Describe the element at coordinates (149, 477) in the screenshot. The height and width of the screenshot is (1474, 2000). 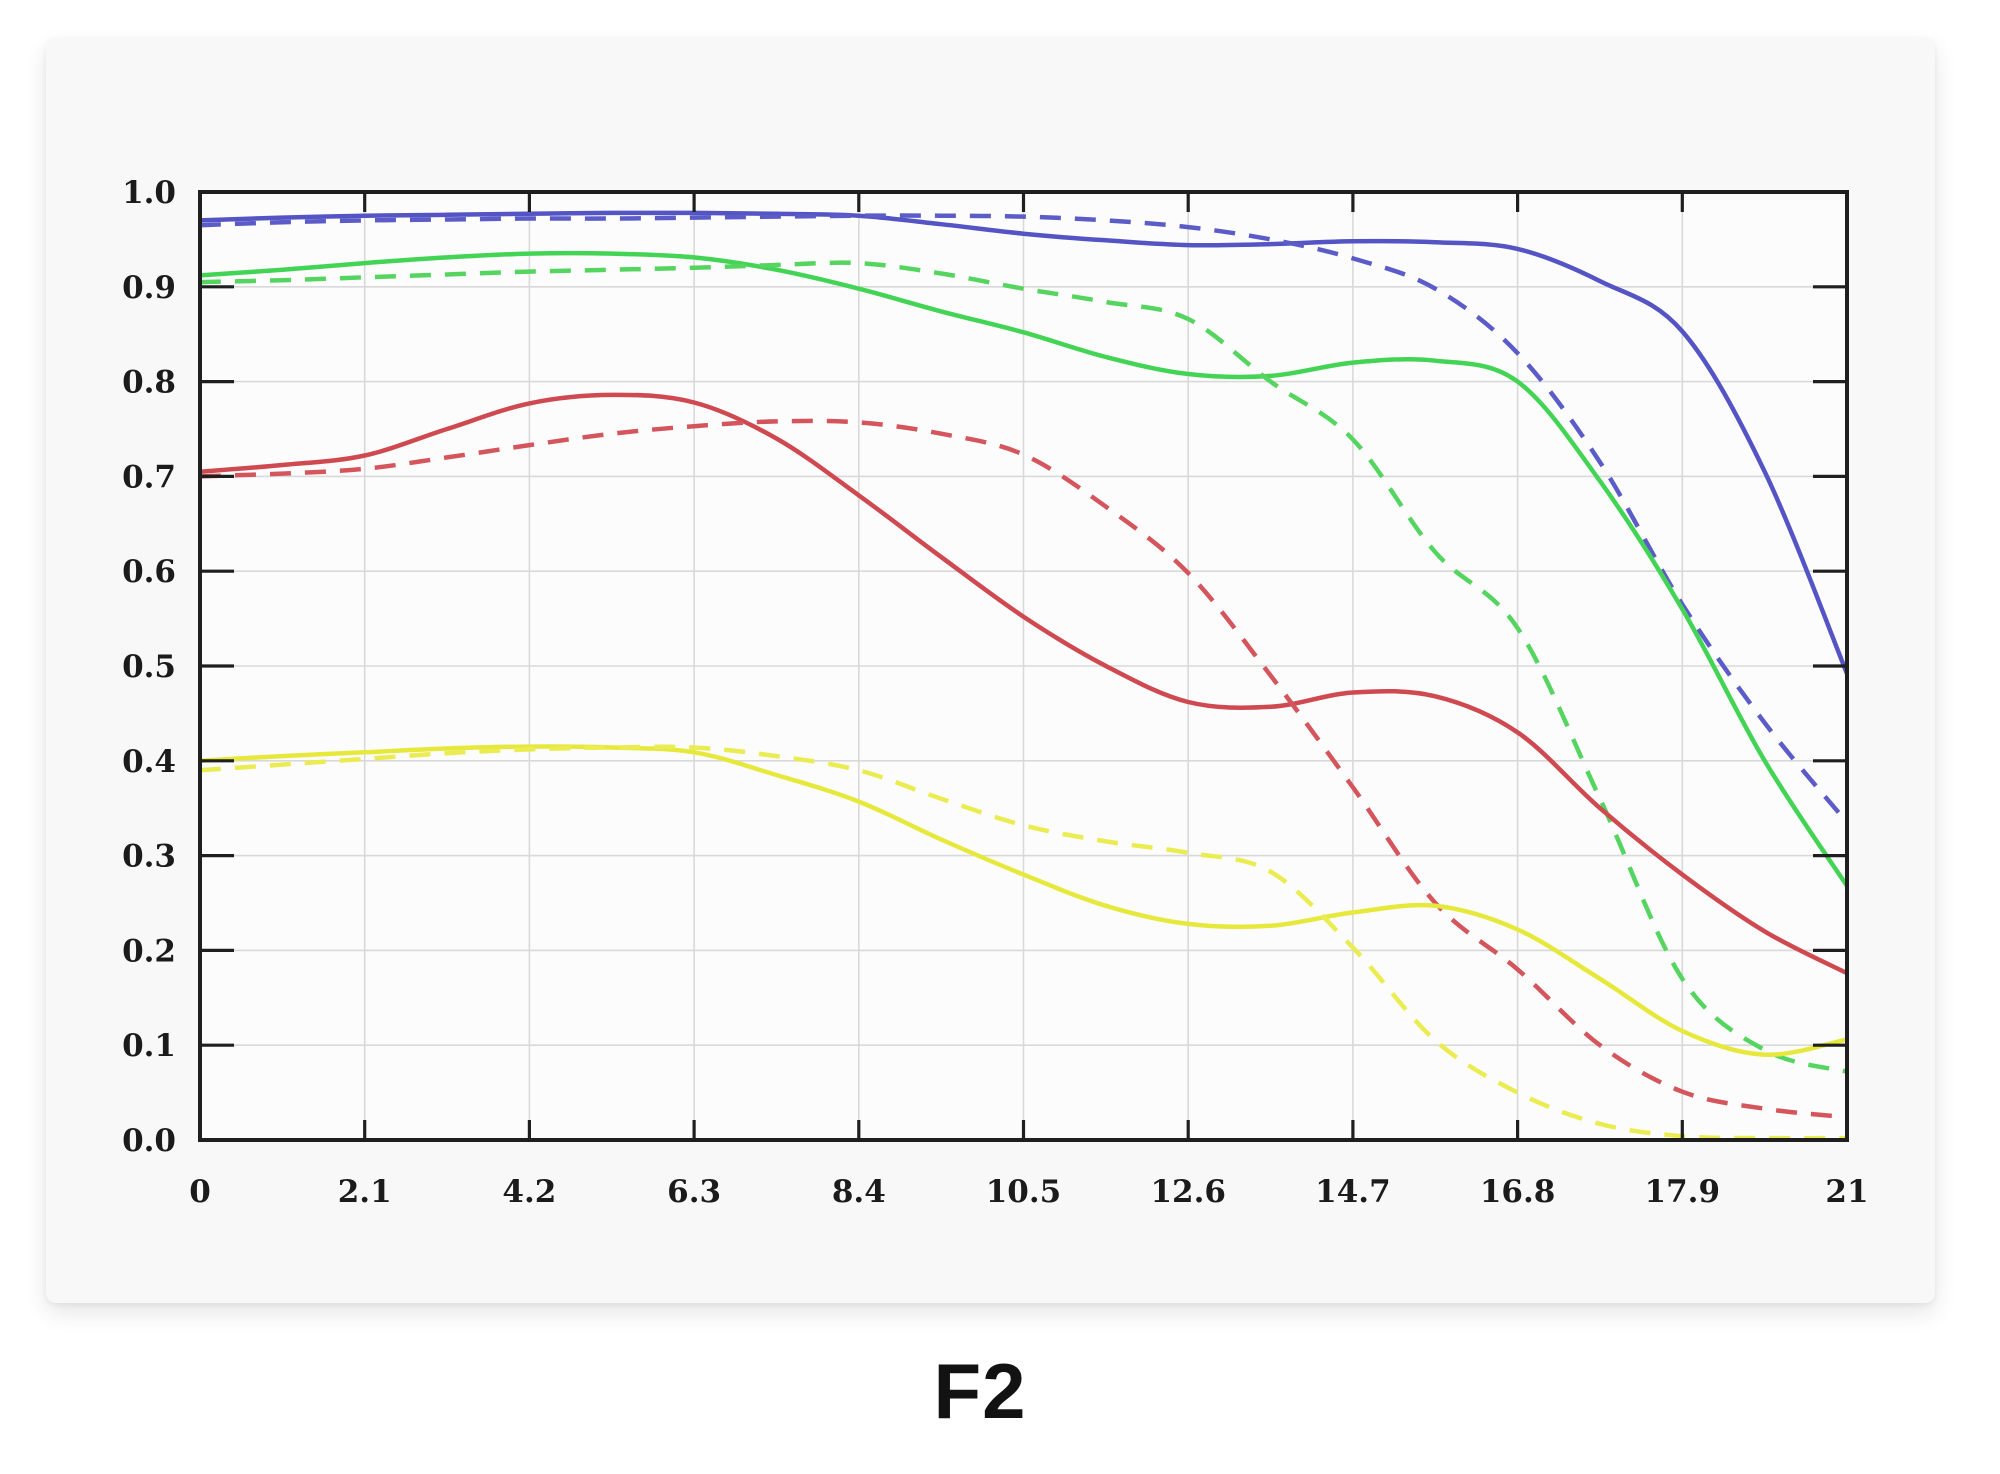
I see `y-axis-label: 0.7` at that location.